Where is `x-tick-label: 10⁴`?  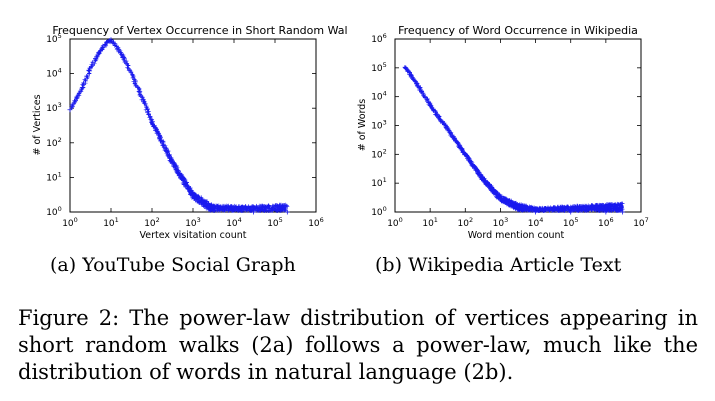
x-tick-label: 10⁴ is located at coordinates (234, 222).